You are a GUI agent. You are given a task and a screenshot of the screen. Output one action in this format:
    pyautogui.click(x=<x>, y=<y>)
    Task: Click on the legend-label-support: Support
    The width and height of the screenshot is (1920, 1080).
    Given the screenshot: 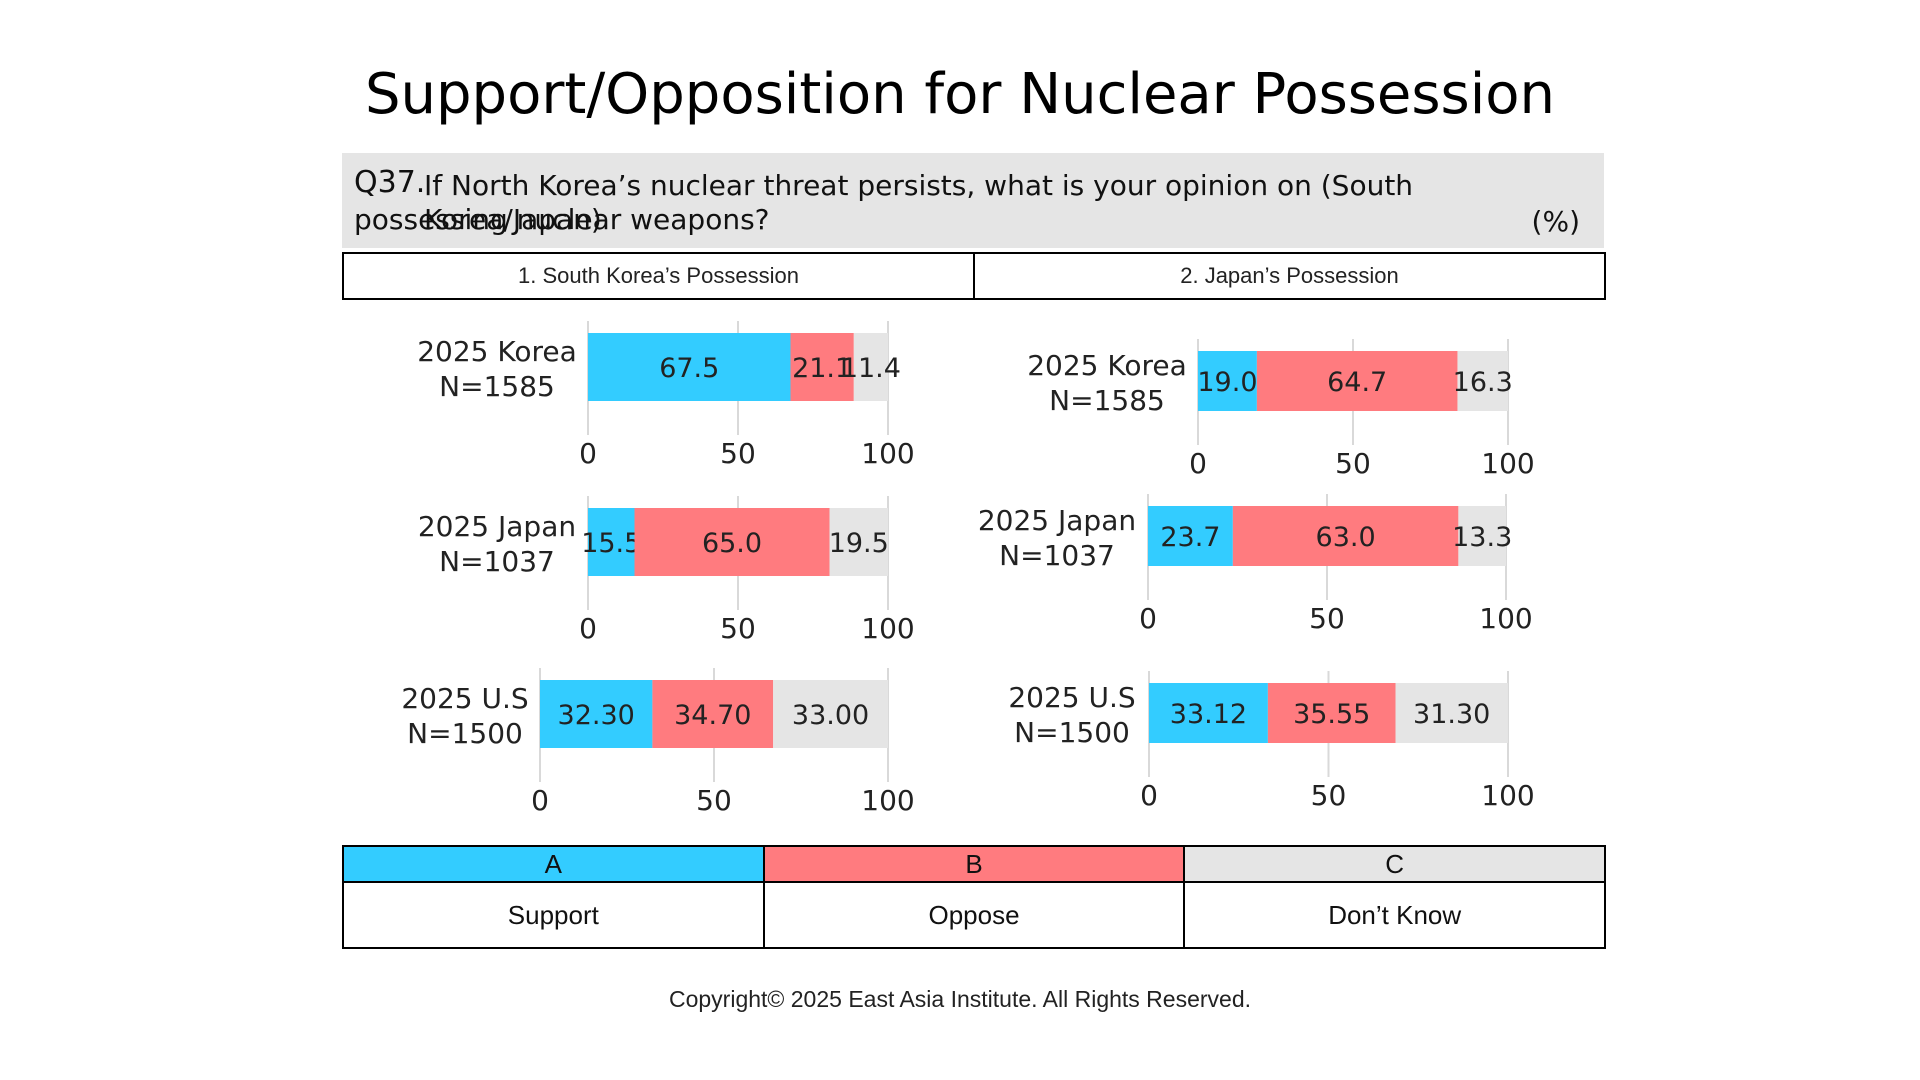 What is the action you would take?
    pyautogui.click(x=554, y=915)
    